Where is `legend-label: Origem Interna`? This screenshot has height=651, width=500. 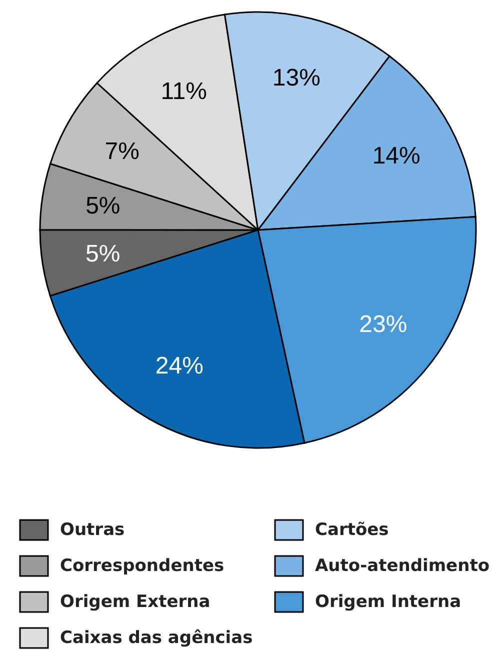
legend-label: Origem Interna is located at coordinates (388, 602).